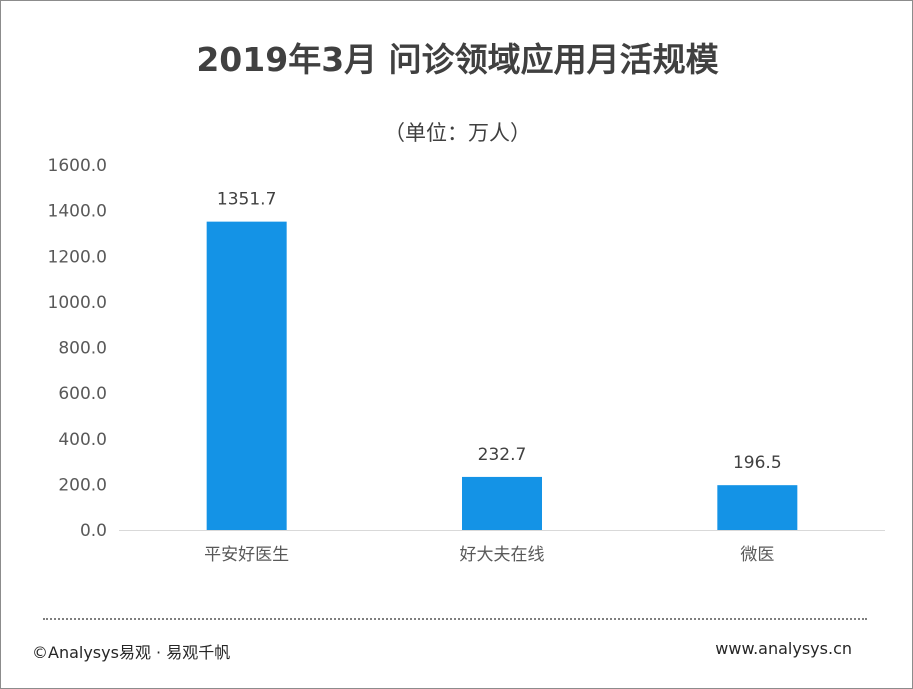  What do you see at coordinates (82, 485) in the screenshot?
I see `y-tick-label: 200.0` at bounding box center [82, 485].